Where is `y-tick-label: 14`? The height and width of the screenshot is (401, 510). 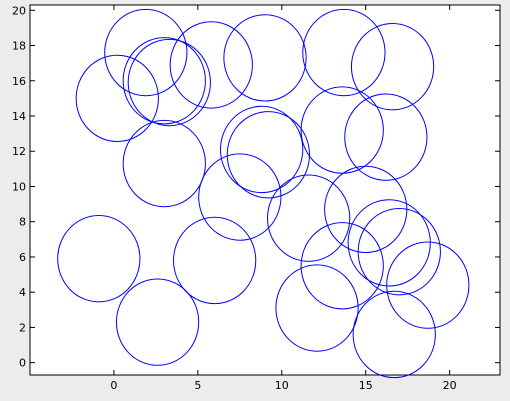 y-tick-label: 14 is located at coordinates (19, 116).